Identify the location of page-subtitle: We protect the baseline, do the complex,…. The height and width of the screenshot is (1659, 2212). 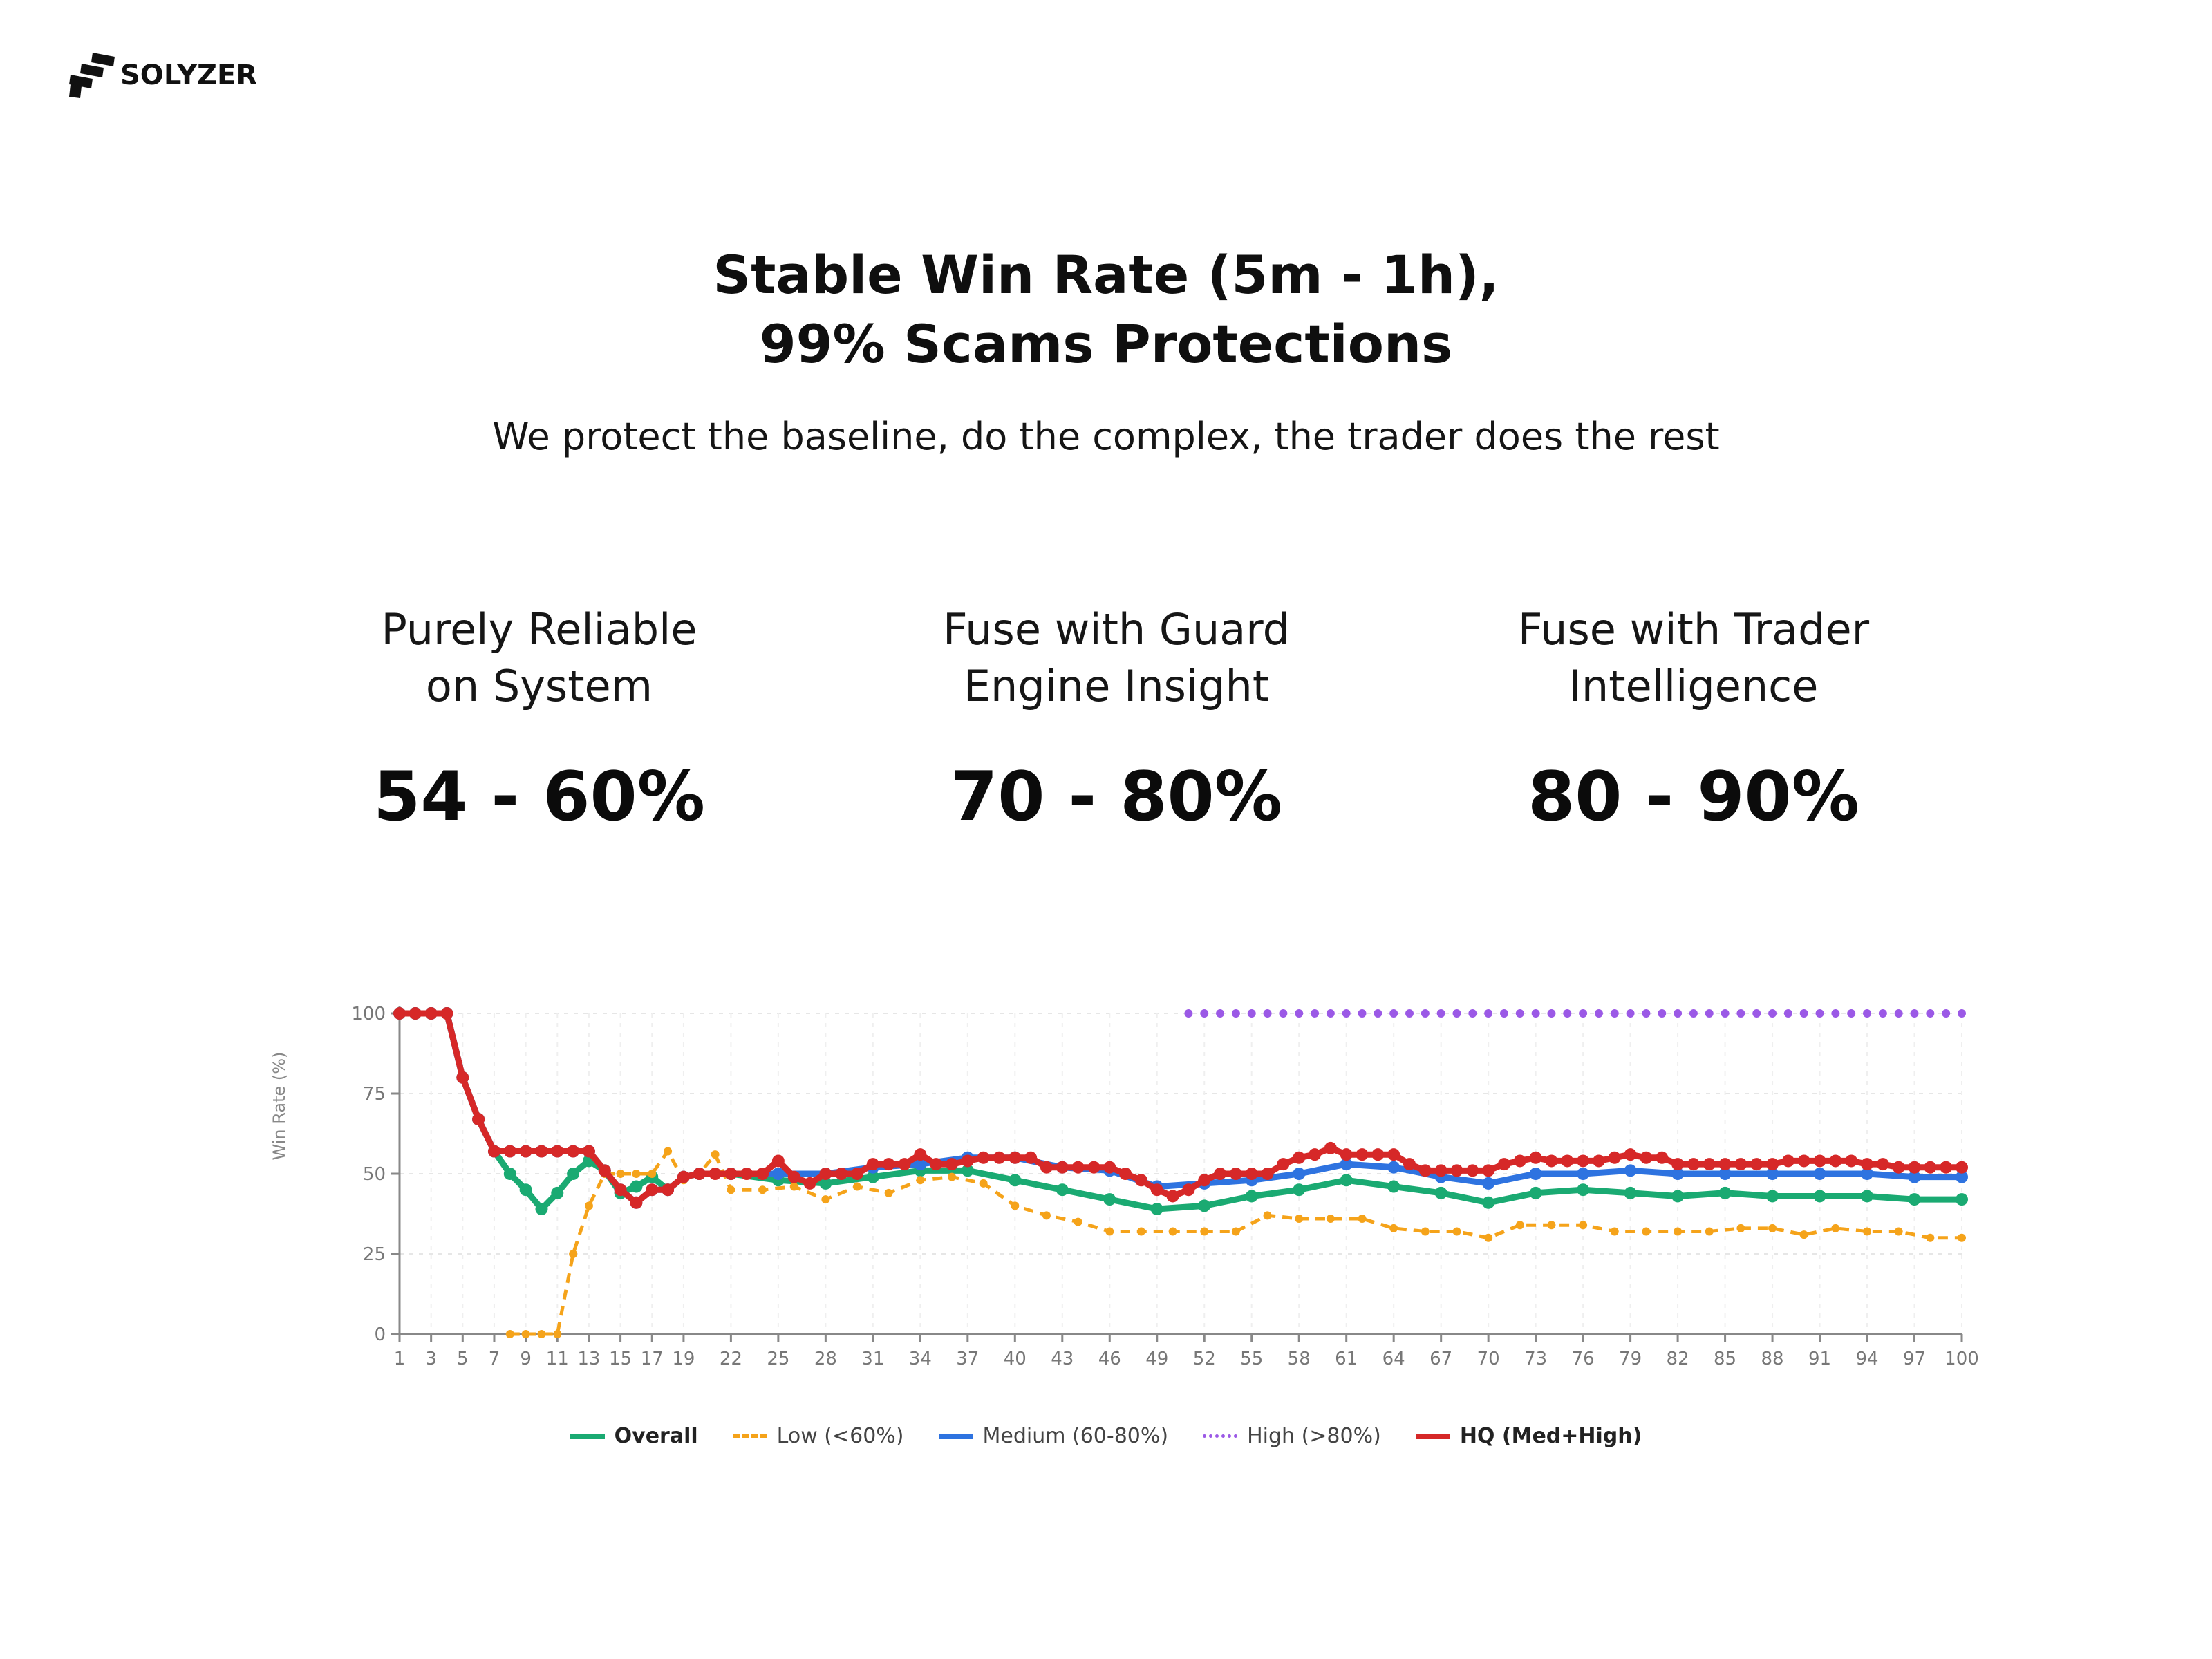
(1106, 436).